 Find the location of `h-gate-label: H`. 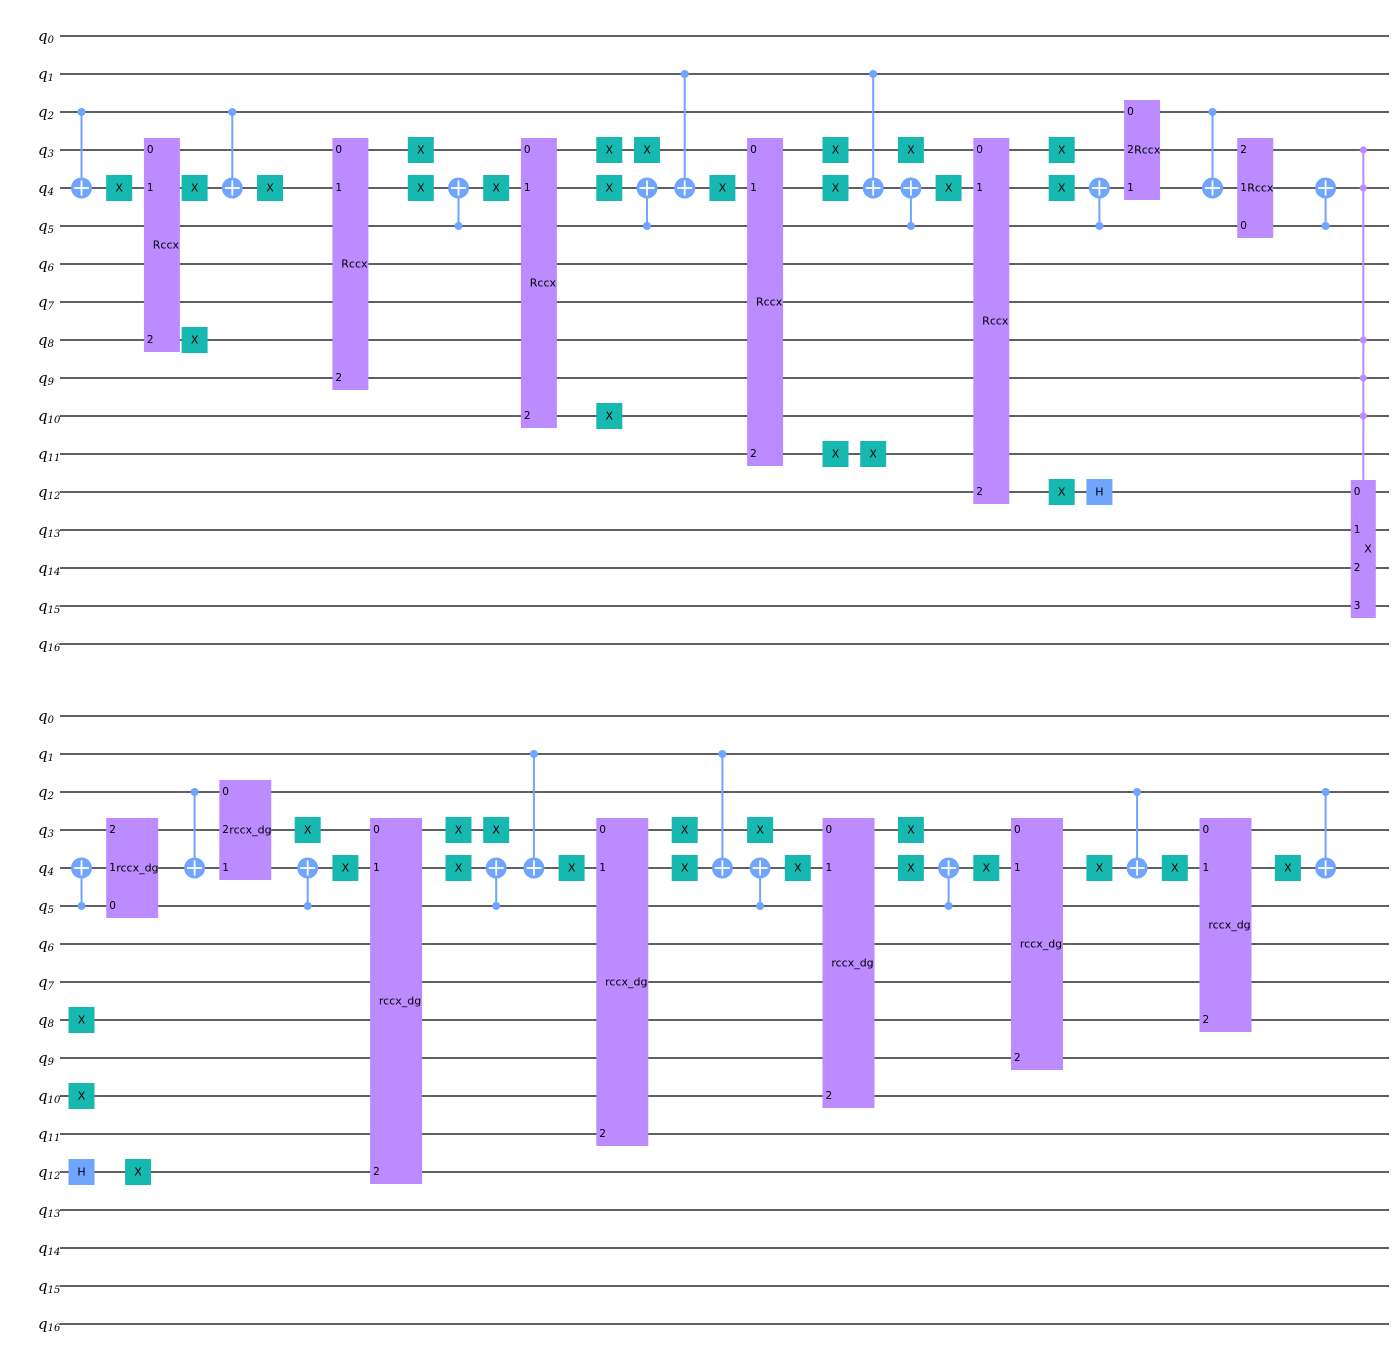

h-gate-label: H is located at coordinates (1099, 492).